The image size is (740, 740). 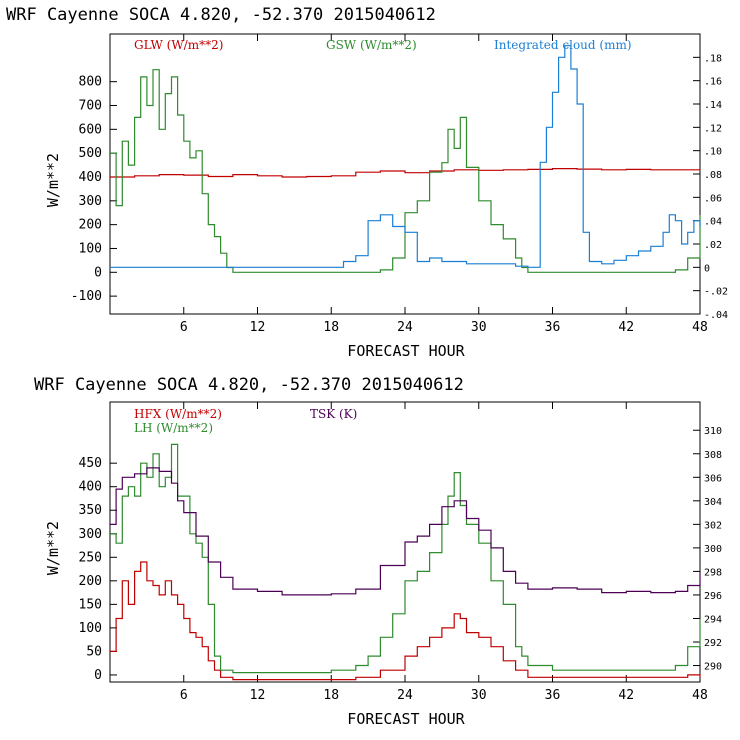 What do you see at coordinates (713, 478) in the screenshot?
I see `chart-bottom-y2tick-label: 306` at bounding box center [713, 478].